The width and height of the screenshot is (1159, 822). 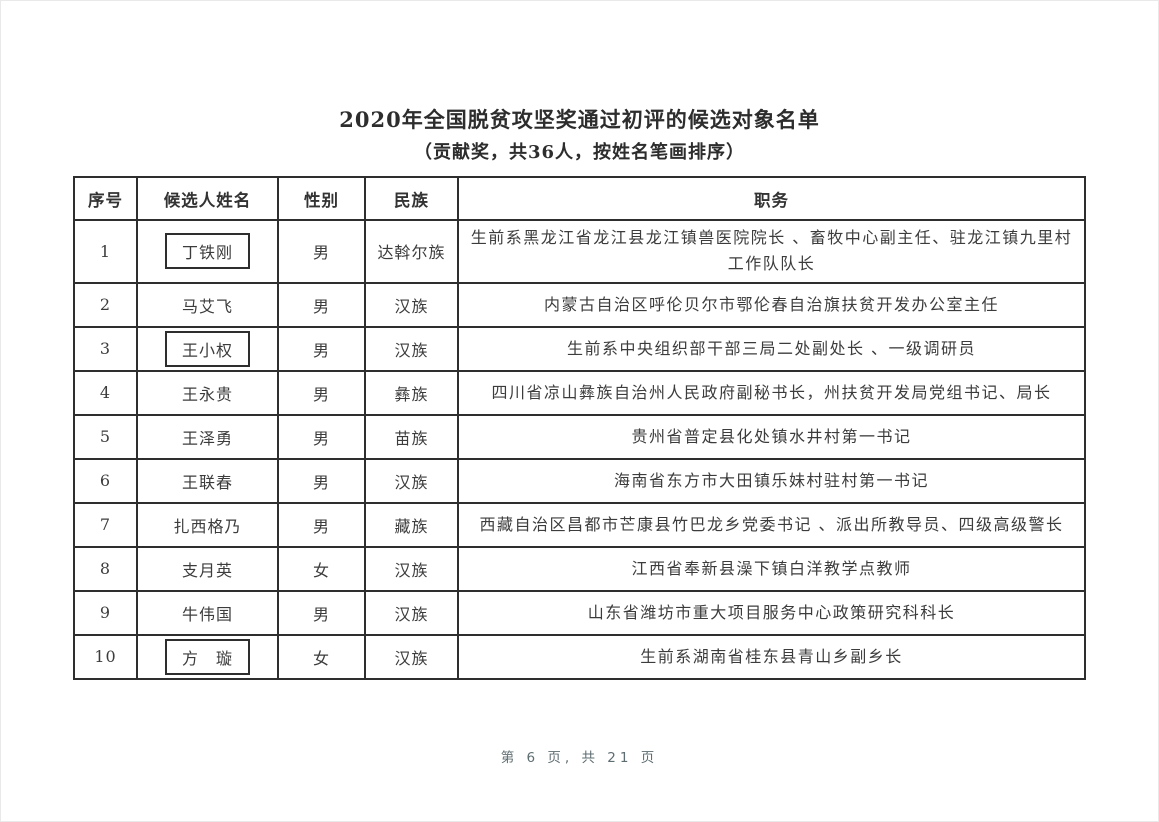 What do you see at coordinates (105, 251) in the screenshot?
I see `cell-serial-number: 1` at bounding box center [105, 251].